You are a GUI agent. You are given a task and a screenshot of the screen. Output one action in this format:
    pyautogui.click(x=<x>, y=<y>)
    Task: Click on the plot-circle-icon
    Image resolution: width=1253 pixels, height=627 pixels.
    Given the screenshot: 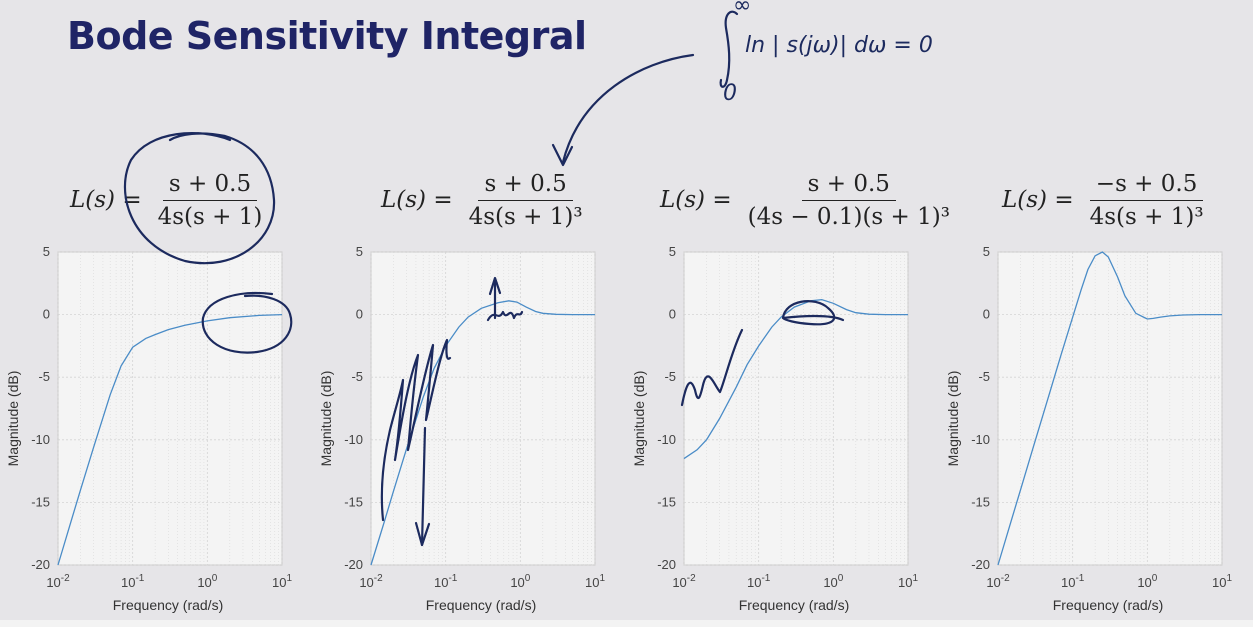 What is the action you would take?
    pyautogui.click(x=247, y=322)
    